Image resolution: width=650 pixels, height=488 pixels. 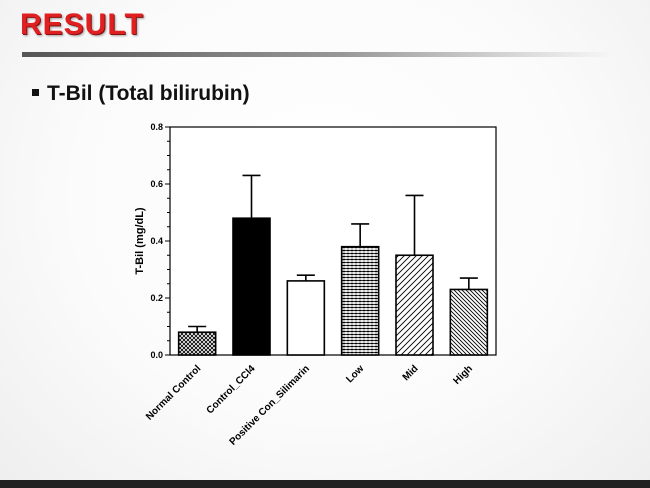 I want to click on x-tick-label: Mid, so click(x=411, y=373).